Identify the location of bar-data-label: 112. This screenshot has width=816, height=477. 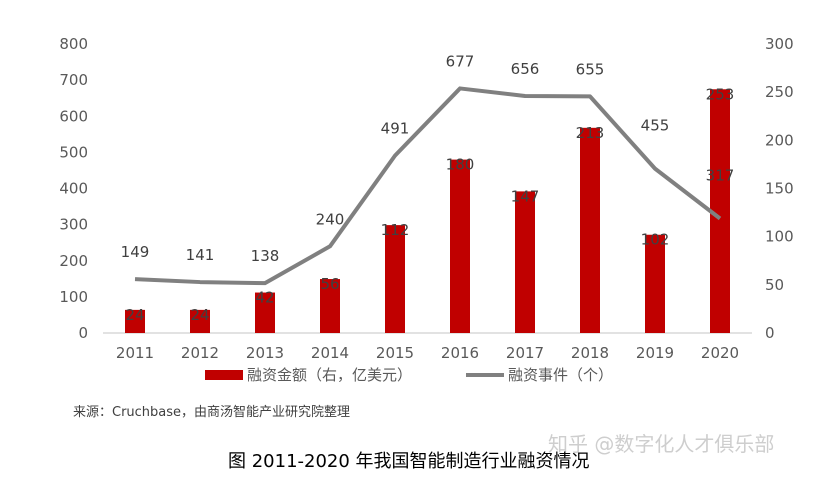
(395, 230).